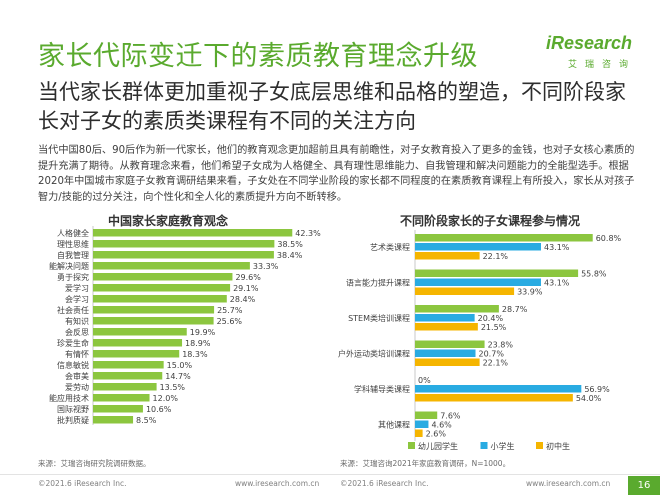 This screenshot has width=660, height=495. What do you see at coordinates (168, 221) in the screenshot?
I see `left-chart-title: 中国家长家庭教育观念` at bounding box center [168, 221].